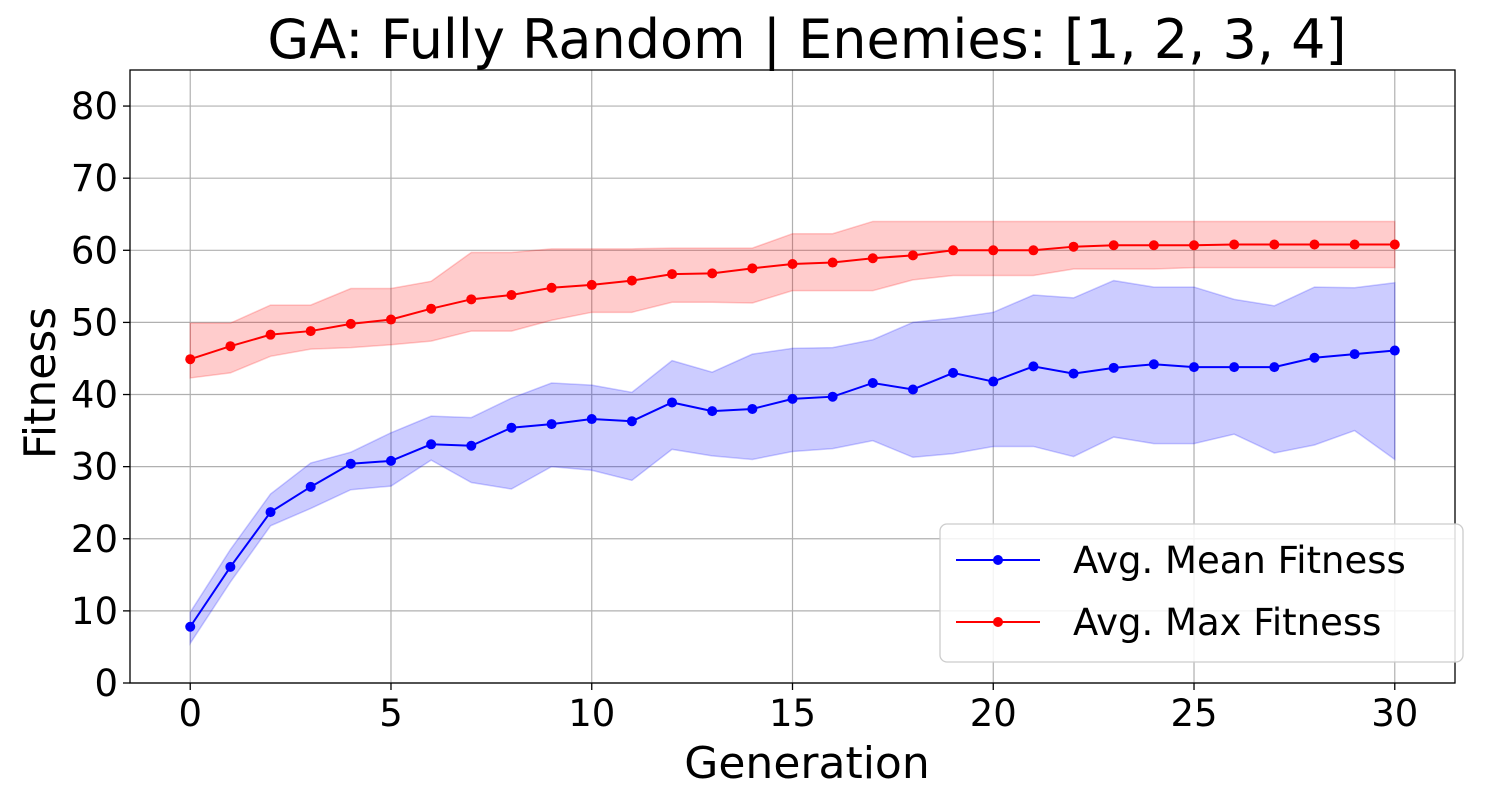 The height and width of the screenshot is (800, 1500). Describe the element at coordinates (94, 322) in the screenshot. I see `y-tick-label: 50` at that location.